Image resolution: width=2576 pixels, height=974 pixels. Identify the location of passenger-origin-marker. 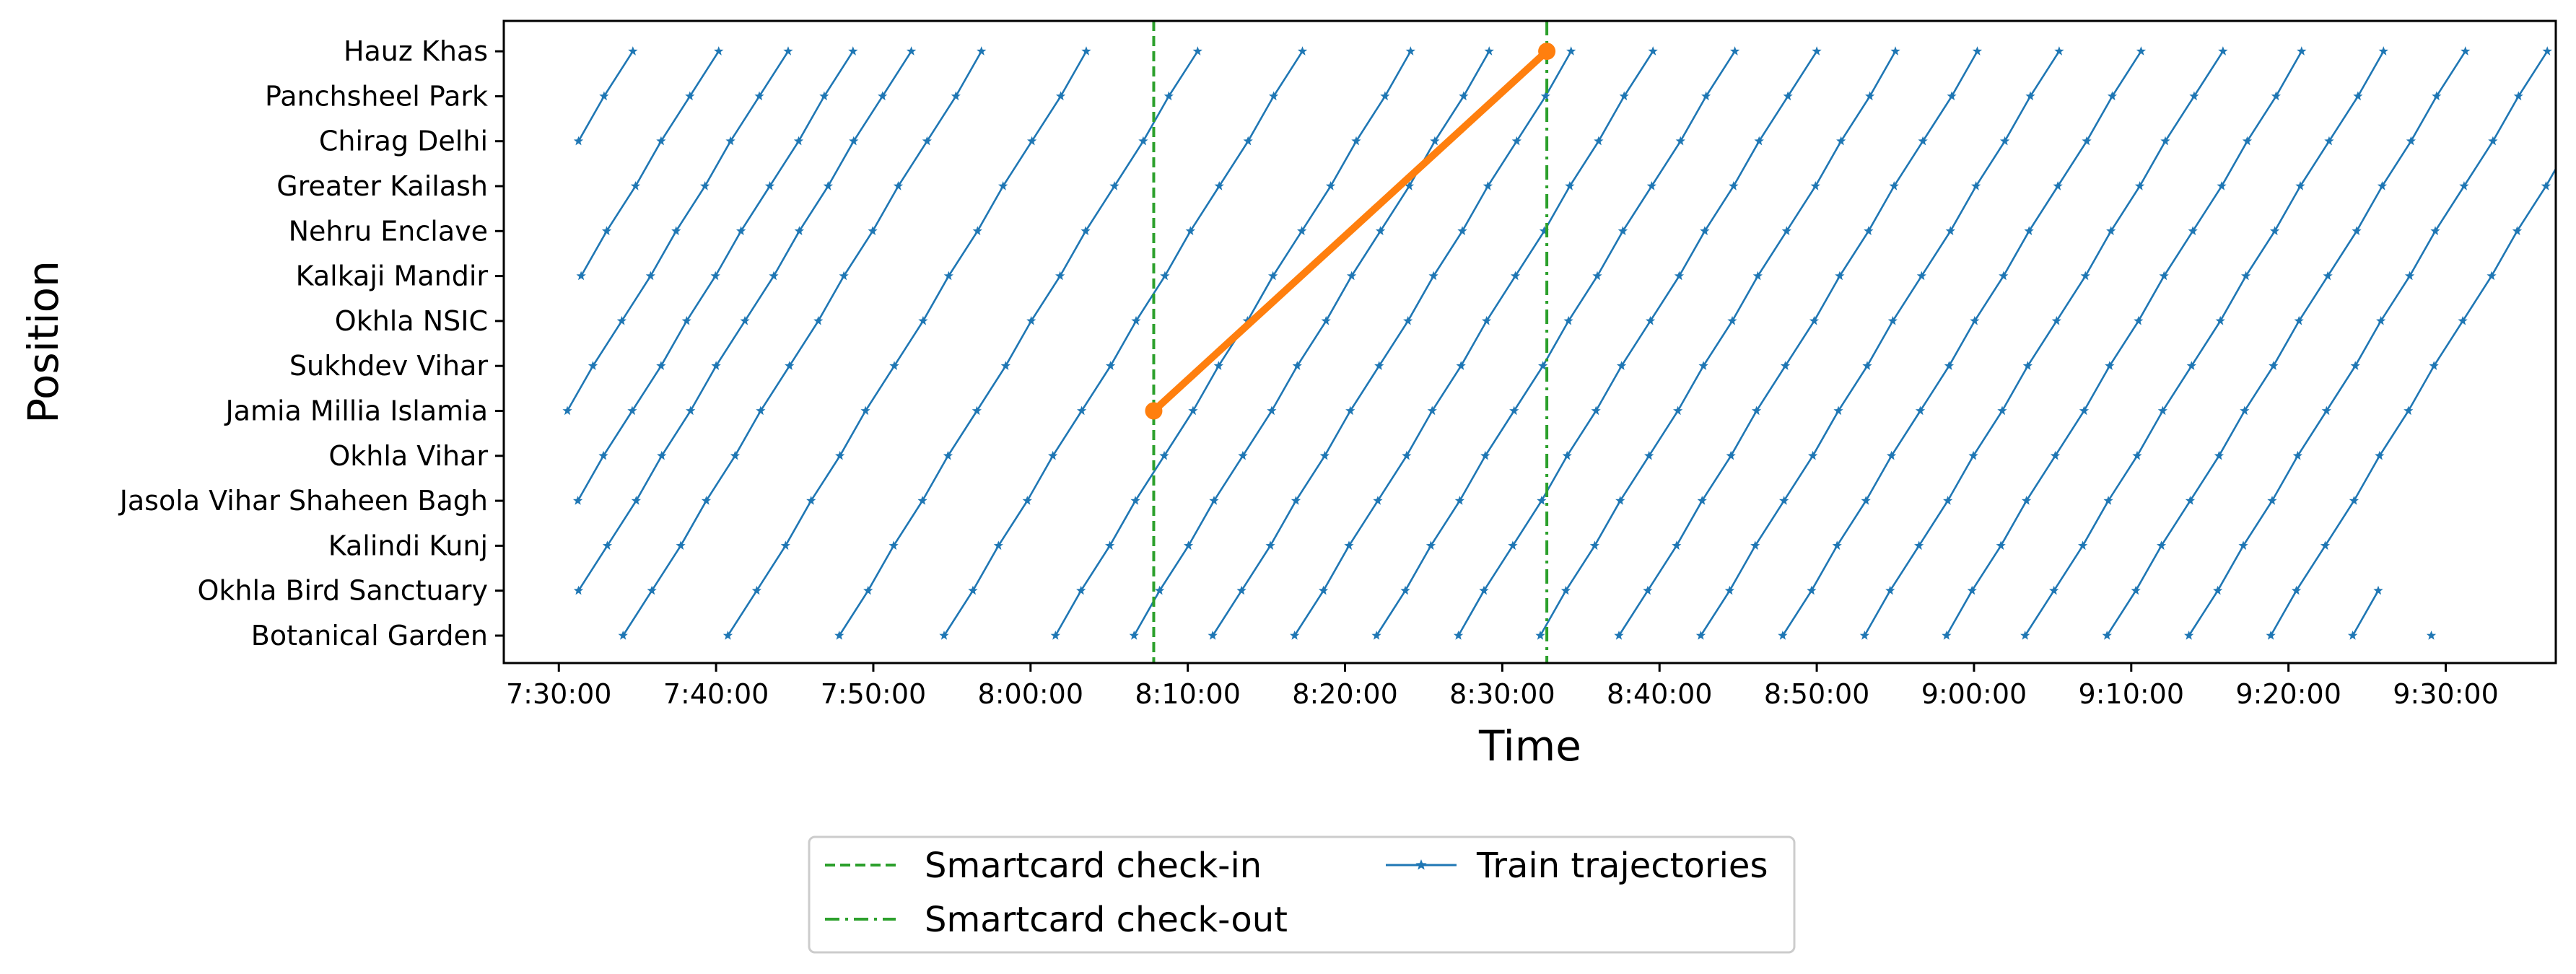
(1154, 411).